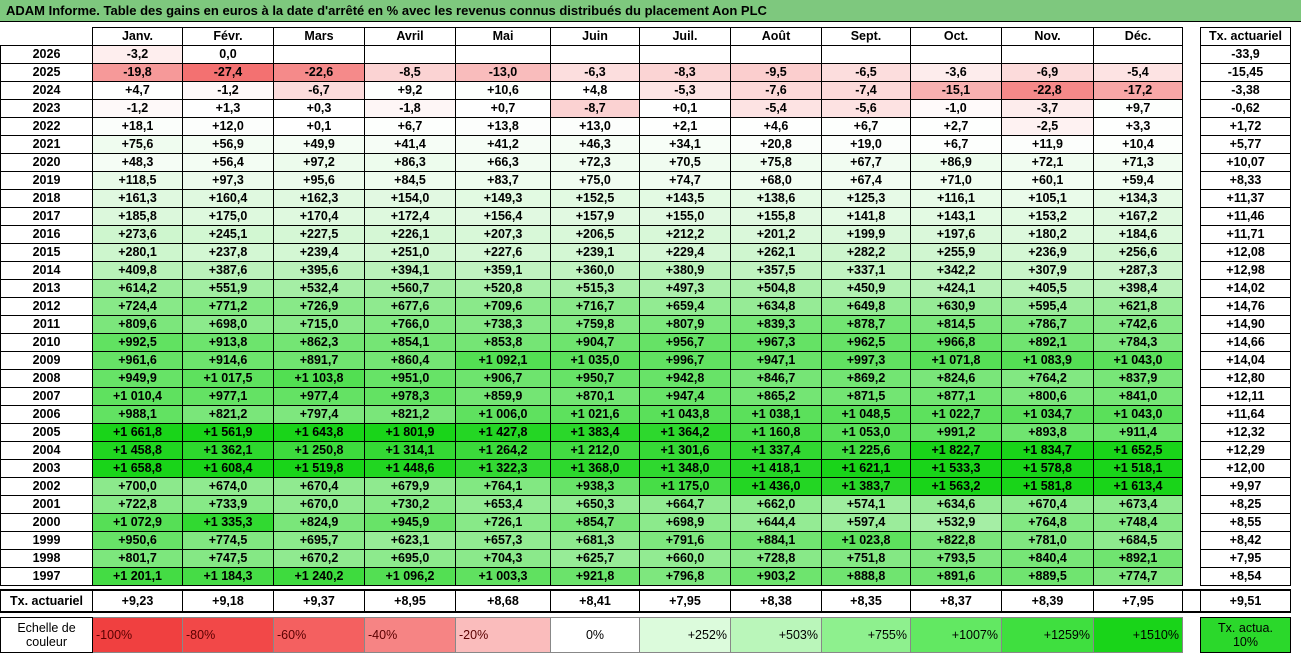  I want to click on scale-stop: -60%, so click(319, 635).